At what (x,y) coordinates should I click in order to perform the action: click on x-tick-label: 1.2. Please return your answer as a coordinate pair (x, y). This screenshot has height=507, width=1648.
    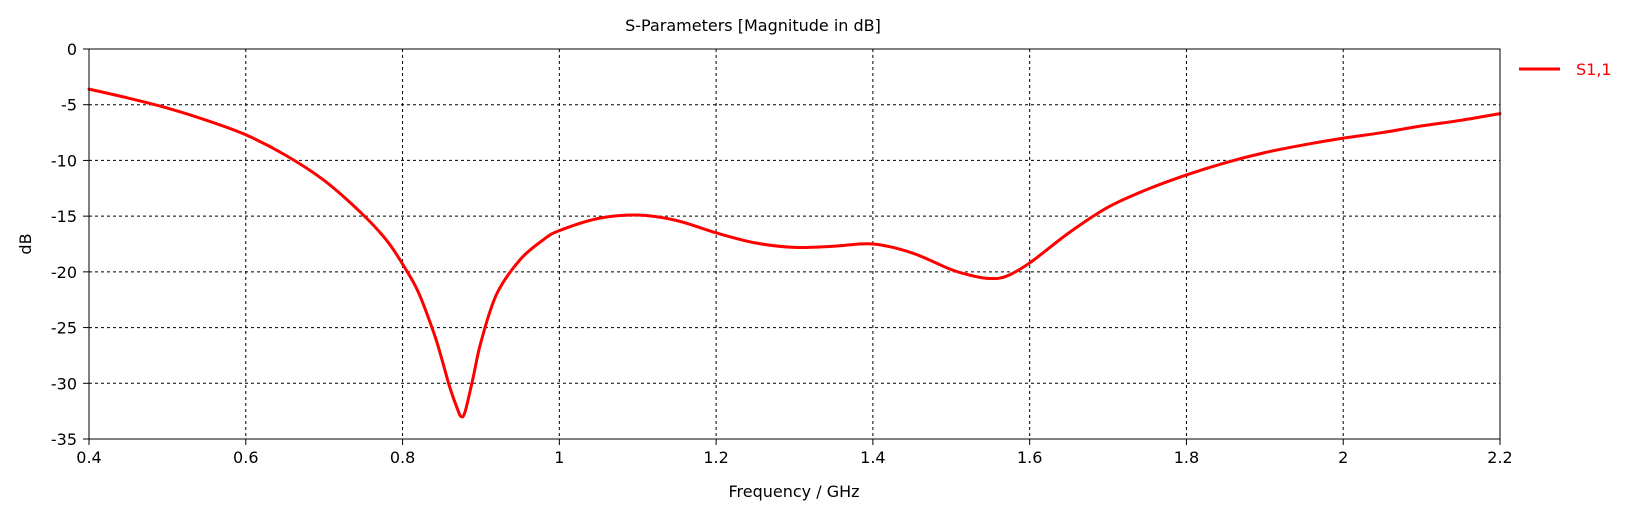
    Looking at the image, I should click on (715, 457).